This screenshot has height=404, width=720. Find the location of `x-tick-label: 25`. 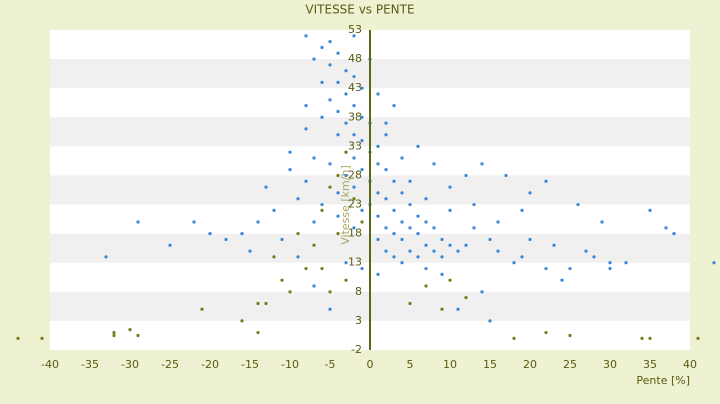

x-tick-label: 25 is located at coordinates (570, 364).